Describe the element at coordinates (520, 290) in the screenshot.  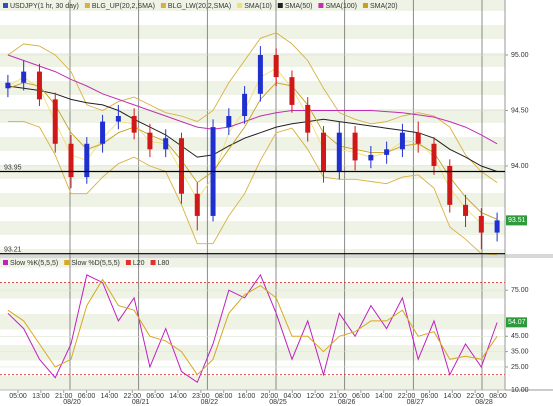
I see `y-tick-label: 75.00` at that location.